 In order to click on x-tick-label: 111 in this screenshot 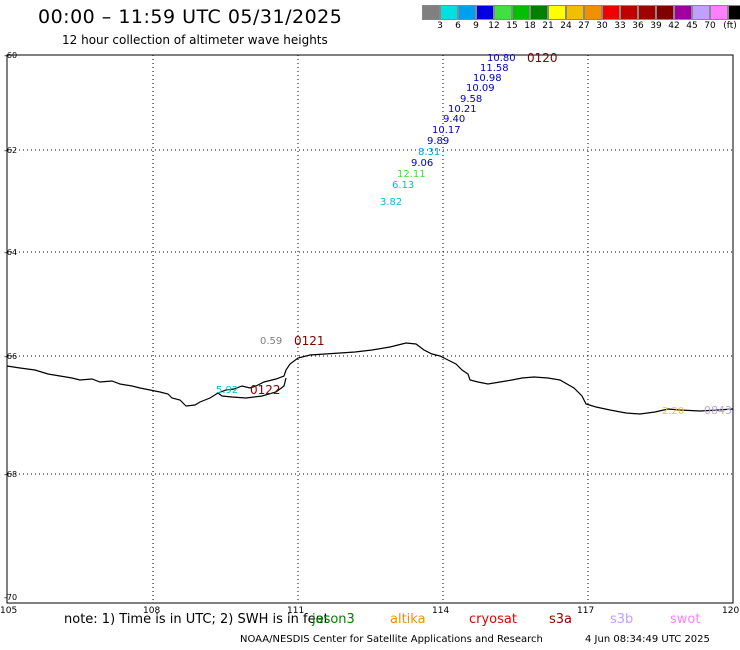, I will do `click(296, 611)`.